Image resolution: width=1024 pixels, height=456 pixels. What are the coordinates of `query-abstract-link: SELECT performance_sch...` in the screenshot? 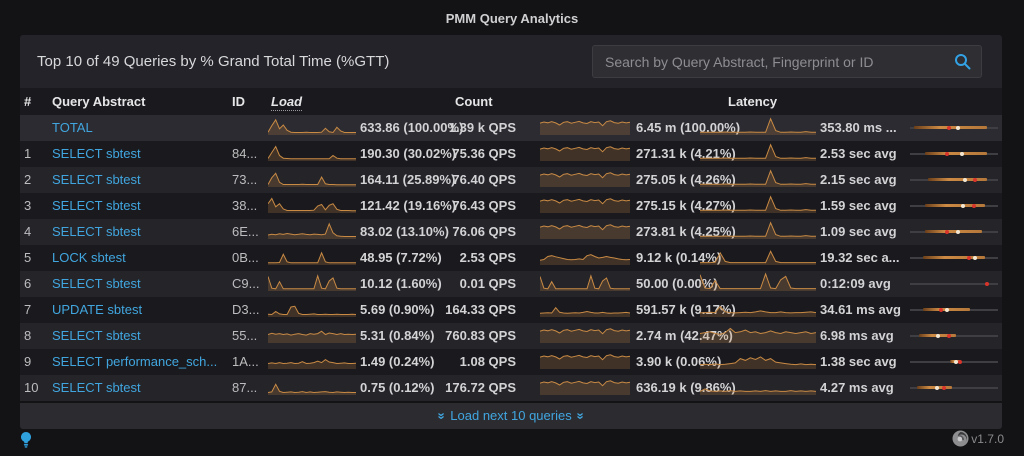 It's located at (135, 361).